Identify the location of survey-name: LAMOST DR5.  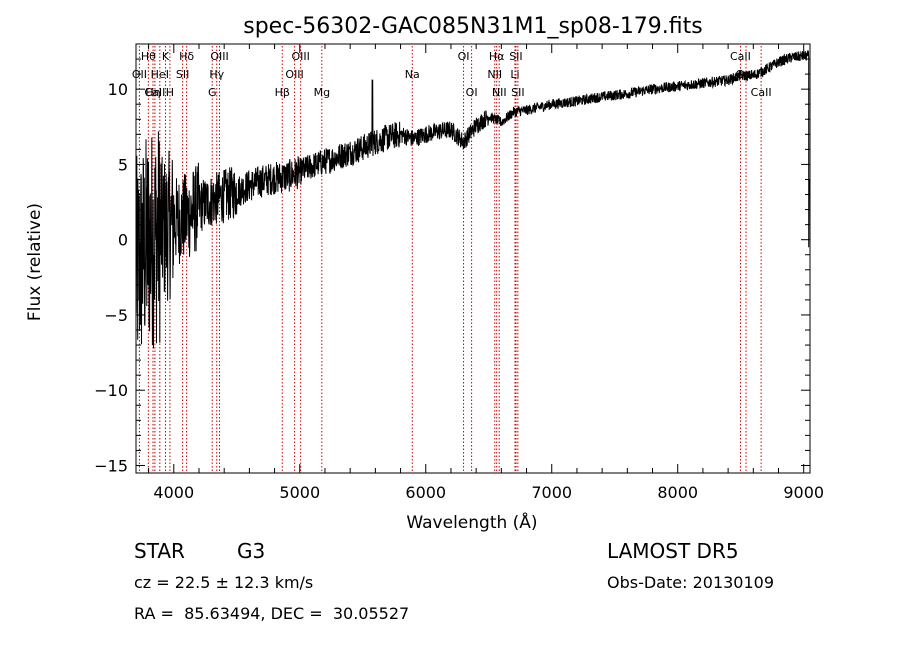
(673, 551).